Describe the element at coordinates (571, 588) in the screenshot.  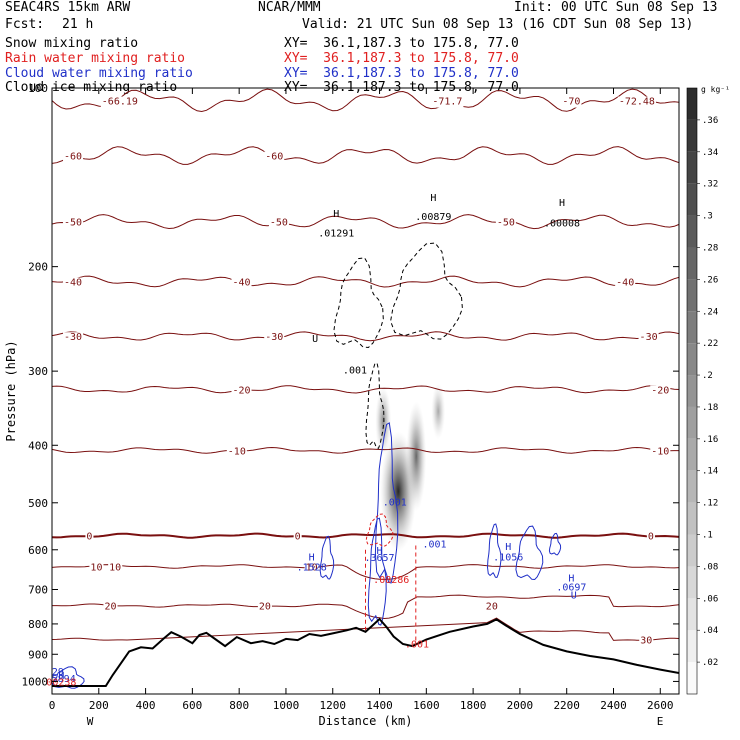
I see `contour-annotation: .0697` at that location.